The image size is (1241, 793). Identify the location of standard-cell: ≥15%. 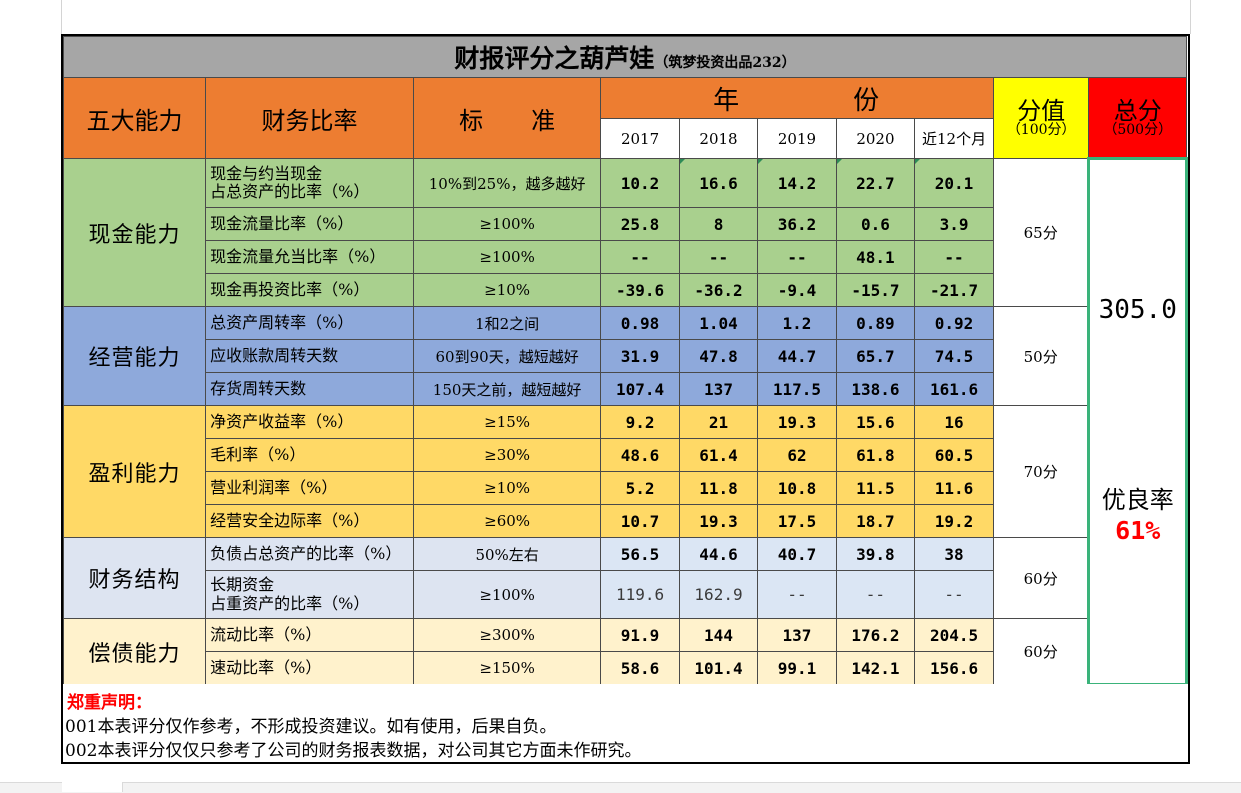
(507, 422).